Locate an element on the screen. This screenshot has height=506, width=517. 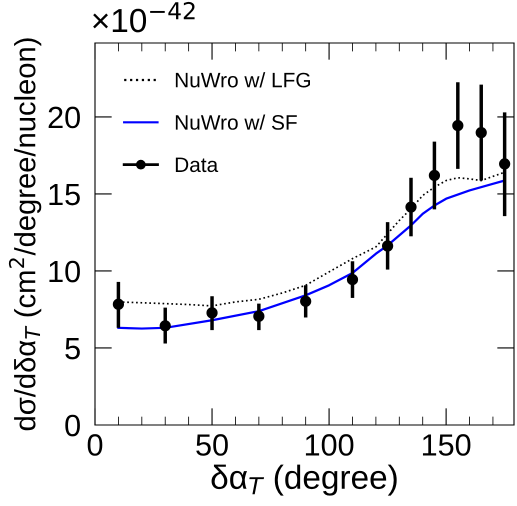
y-tick-label: 5 is located at coordinates (72, 349).